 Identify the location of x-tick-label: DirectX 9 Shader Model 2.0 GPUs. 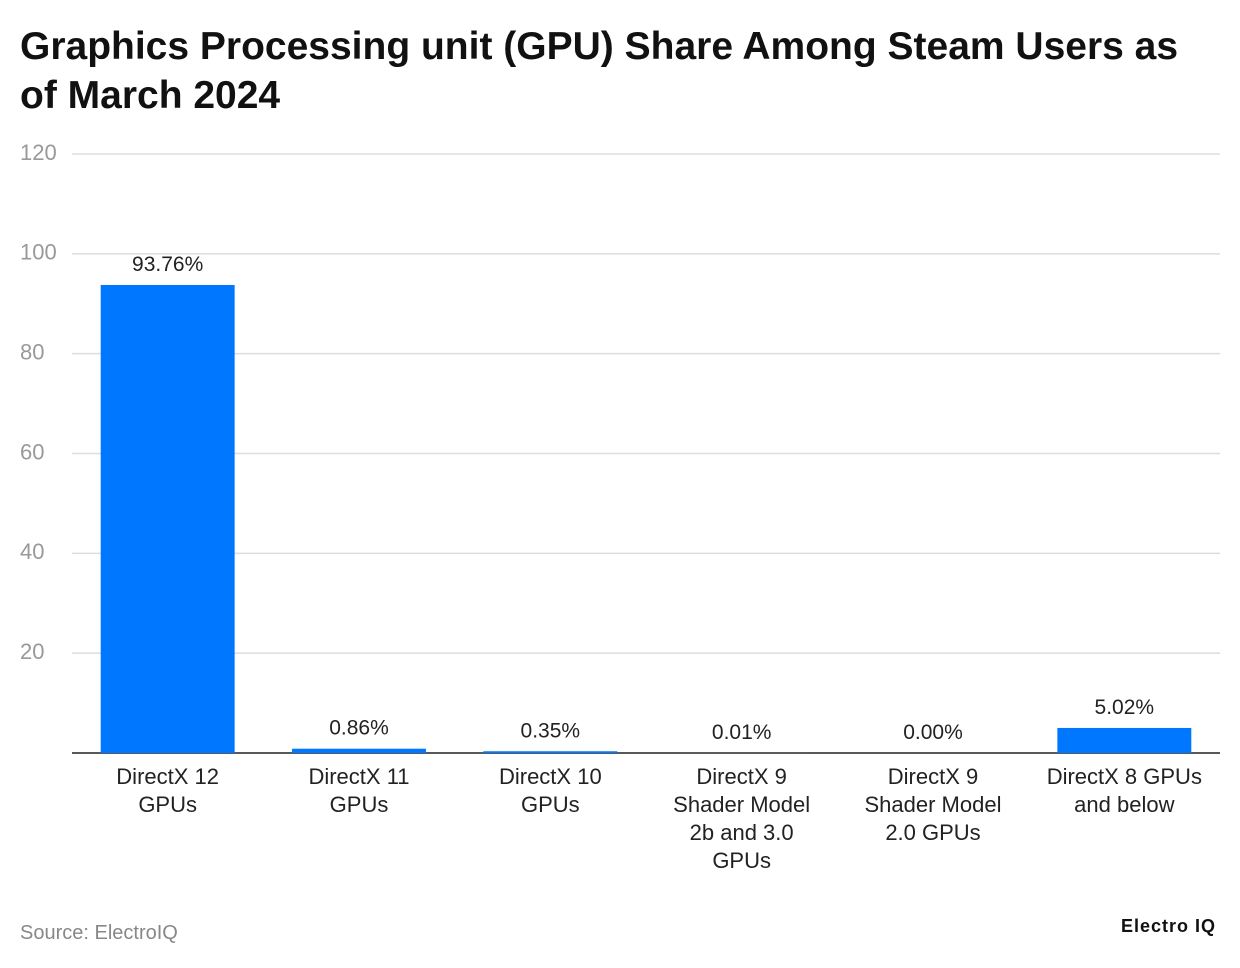
(933, 804).